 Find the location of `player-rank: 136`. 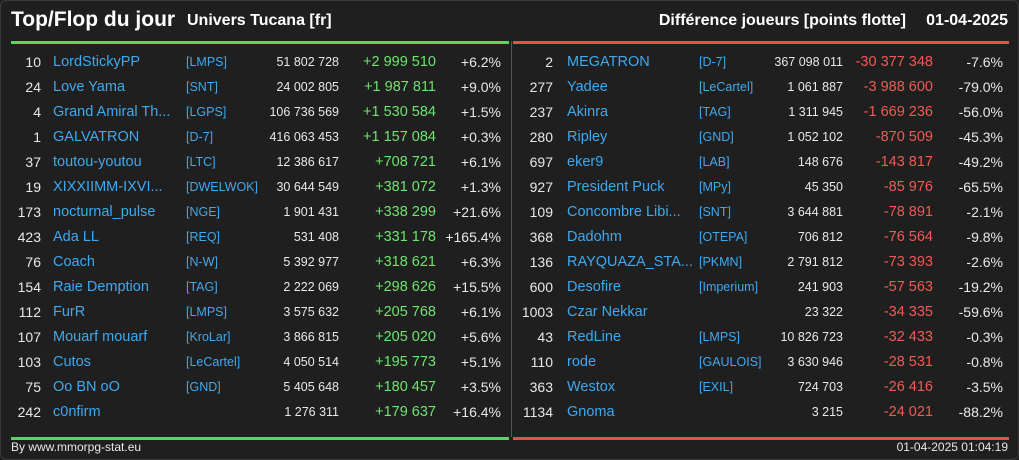

player-rank: 136 is located at coordinates (541, 262).